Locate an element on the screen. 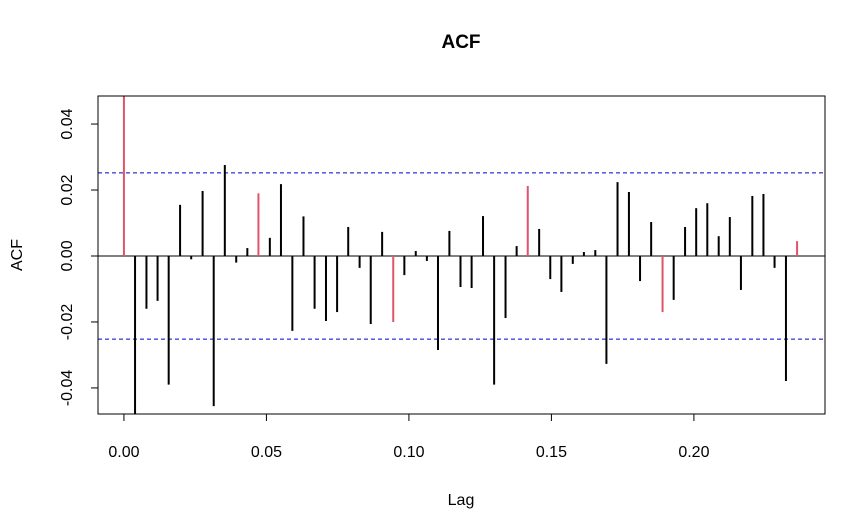 The height and width of the screenshot is (517, 847). x-tick-label: 0.20 is located at coordinates (693, 452).